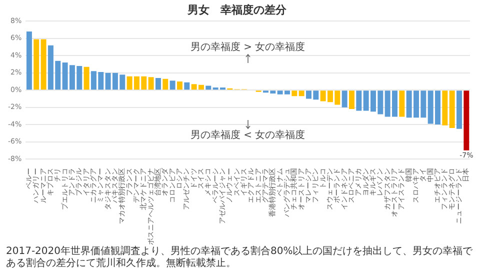  What do you see at coordinates (237, 9) in the screenshot?
I see `chart-title: 男女 幸福度の差分` at bounding box center [237, 9].